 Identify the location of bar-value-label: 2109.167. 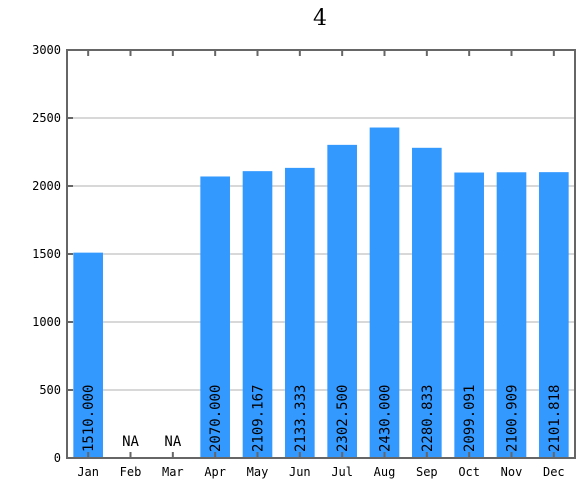
(259, 418).